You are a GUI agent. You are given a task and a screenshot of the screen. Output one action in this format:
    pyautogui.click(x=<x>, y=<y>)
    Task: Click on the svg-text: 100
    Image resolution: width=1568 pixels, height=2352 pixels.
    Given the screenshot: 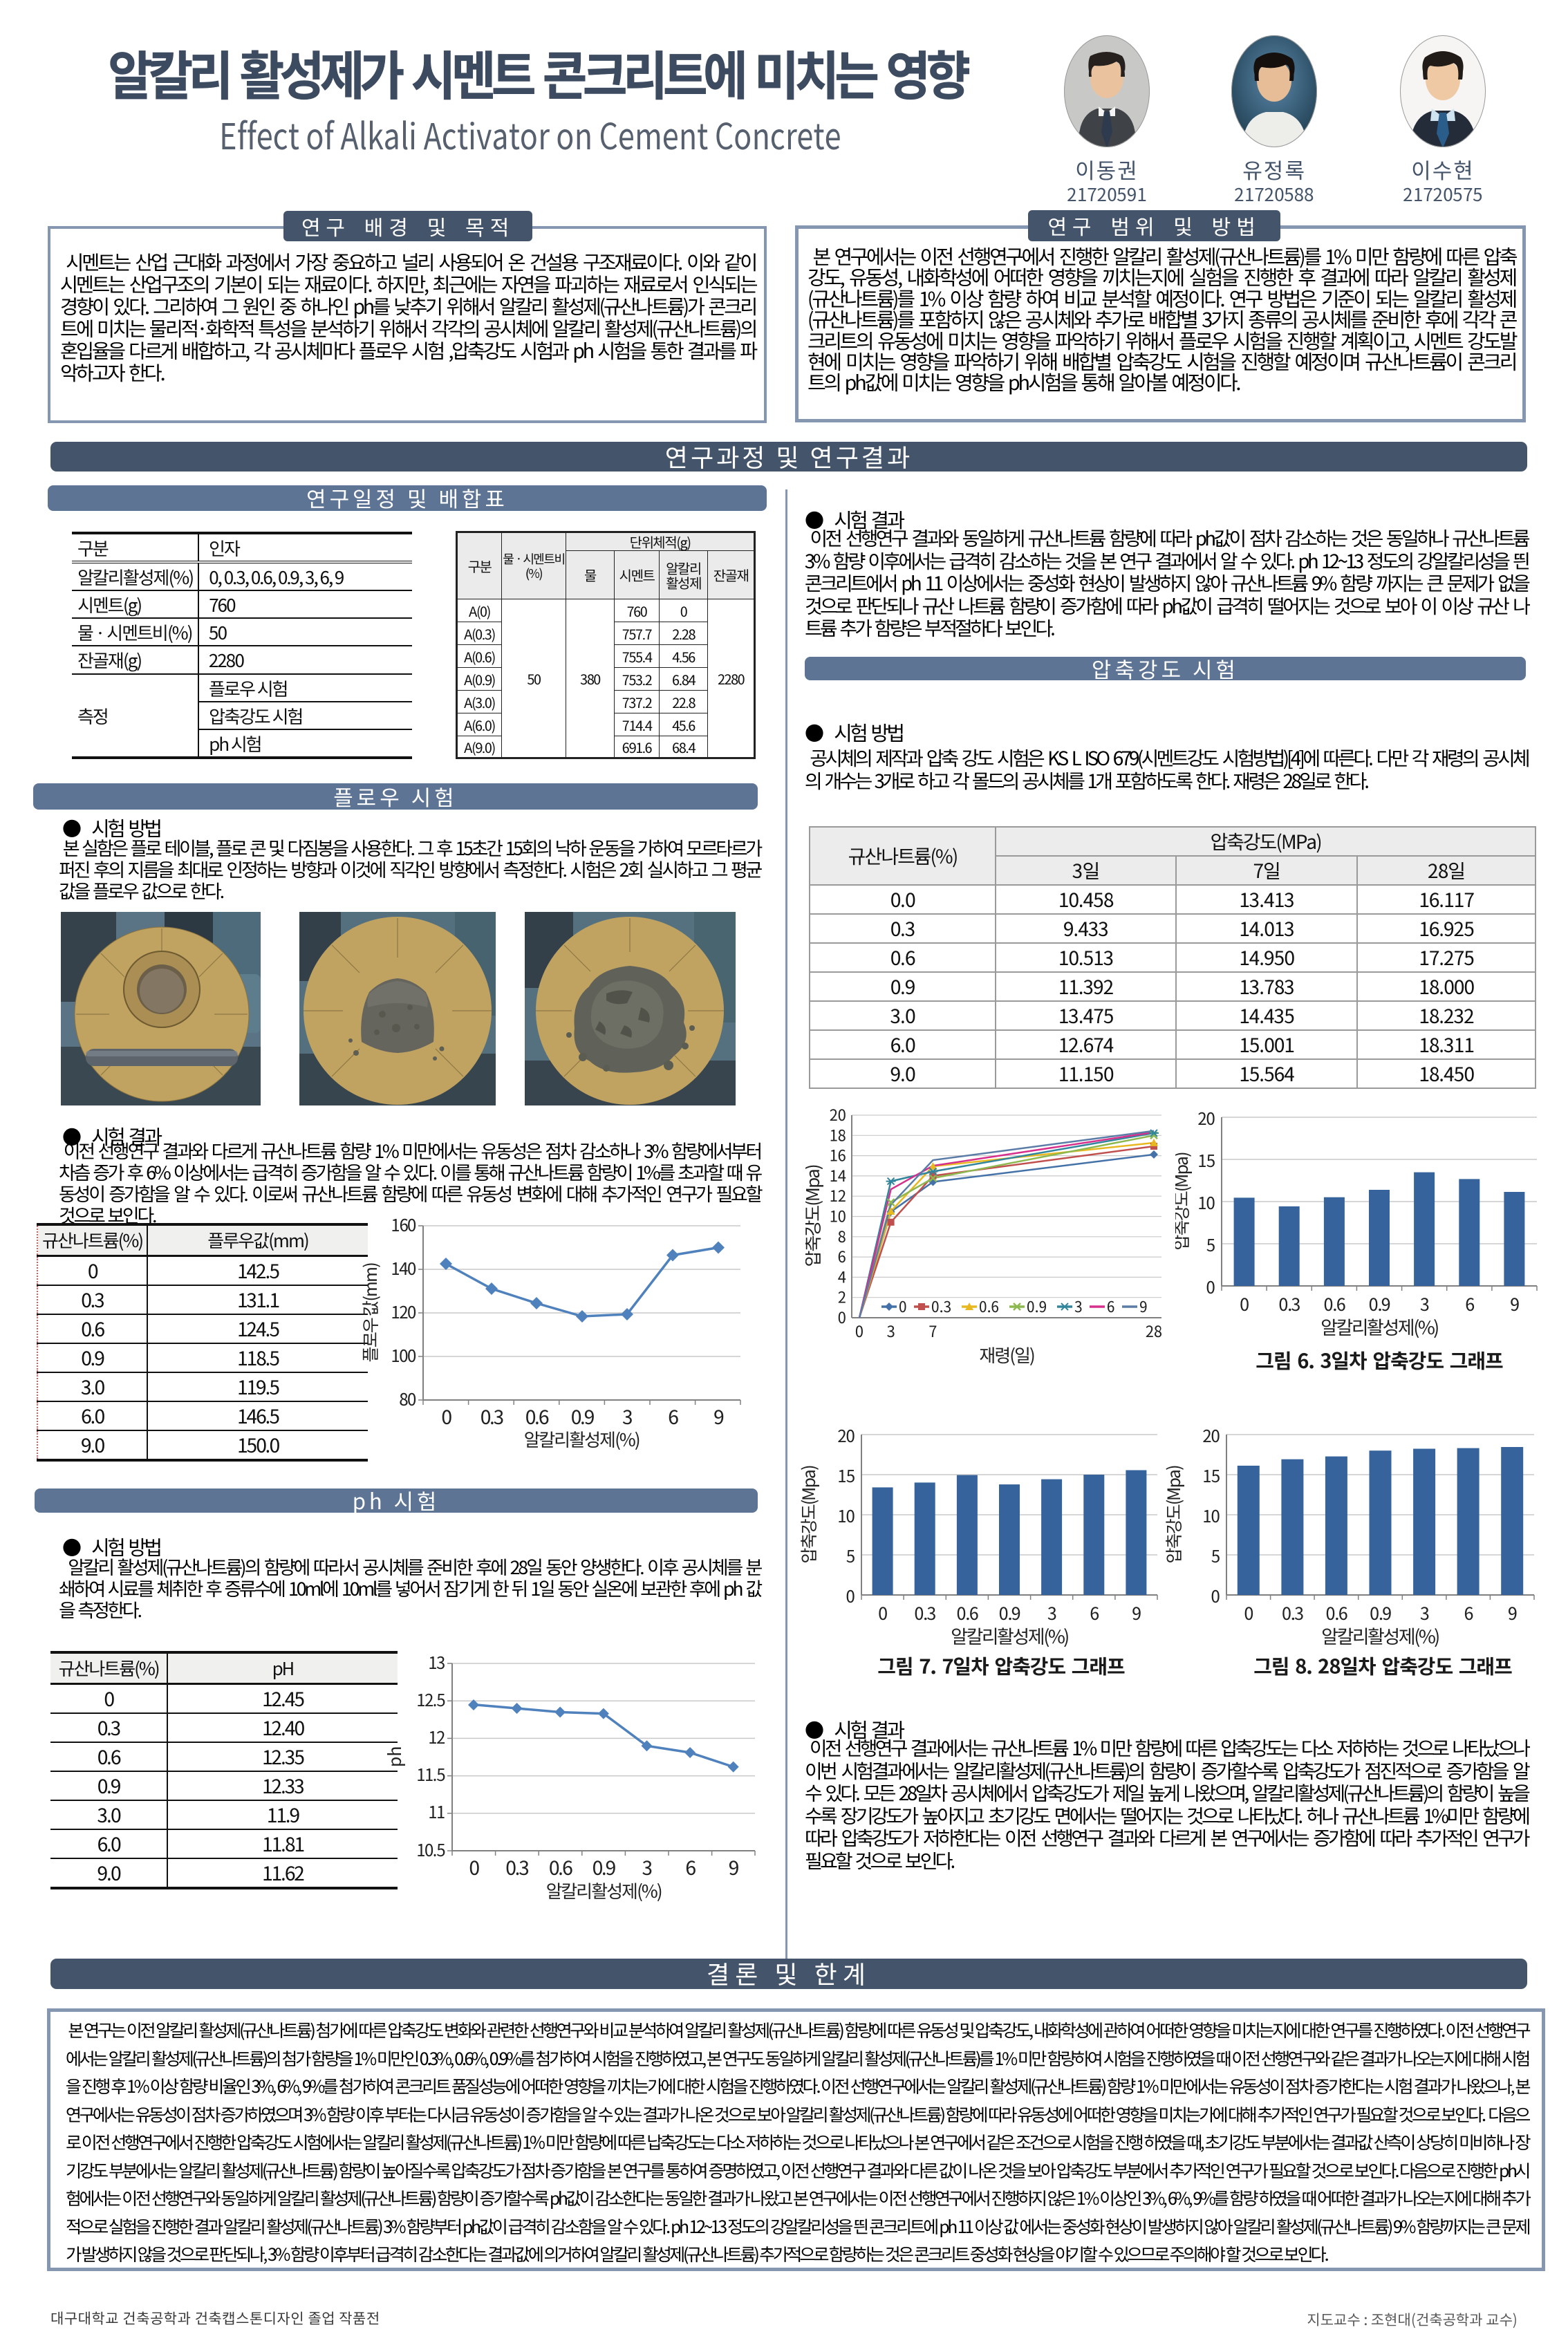 What is the action you would take?
    pyautogui.click(x=403, y=1355)
    